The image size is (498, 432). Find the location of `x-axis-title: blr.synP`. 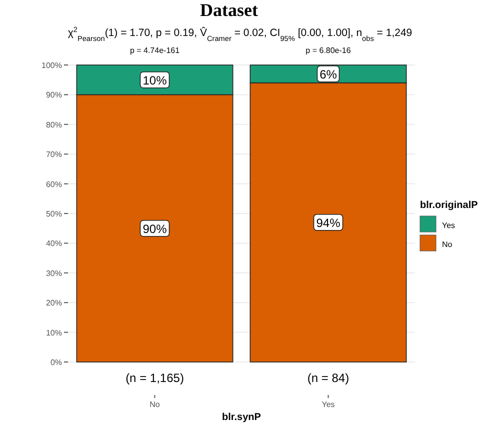

x-axis-title: blr.synP is located at coordinates (242, 417).